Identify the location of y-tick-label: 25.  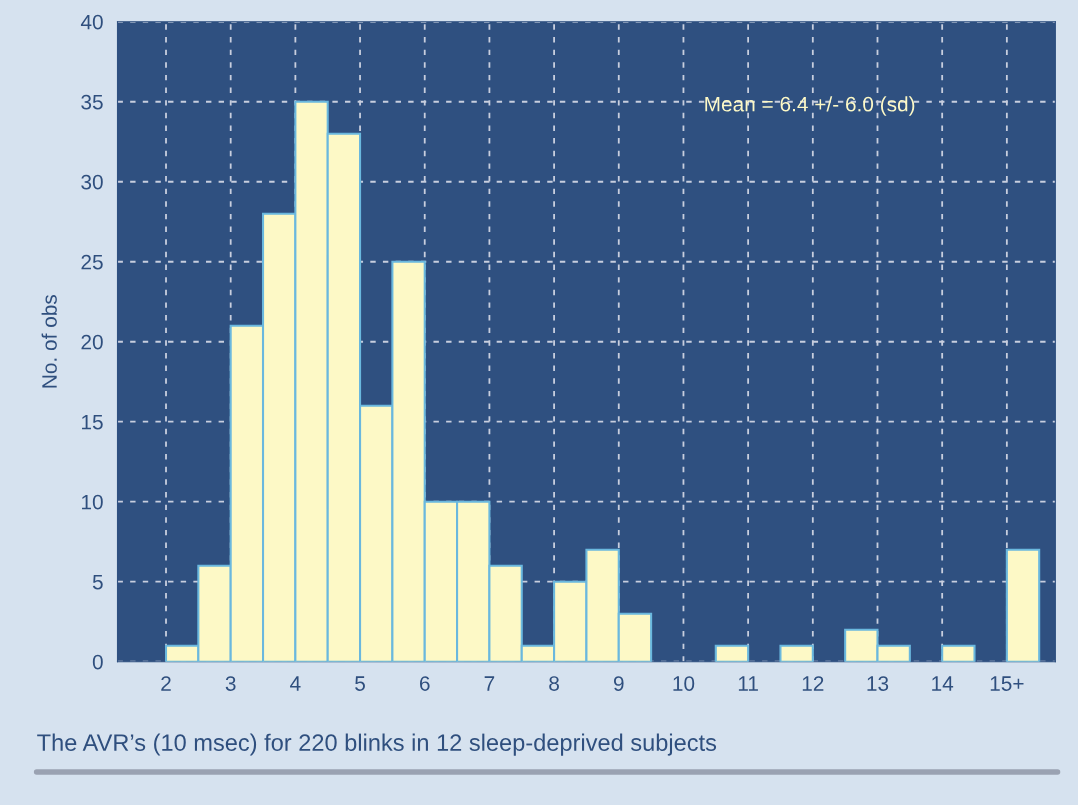
(92, 262).